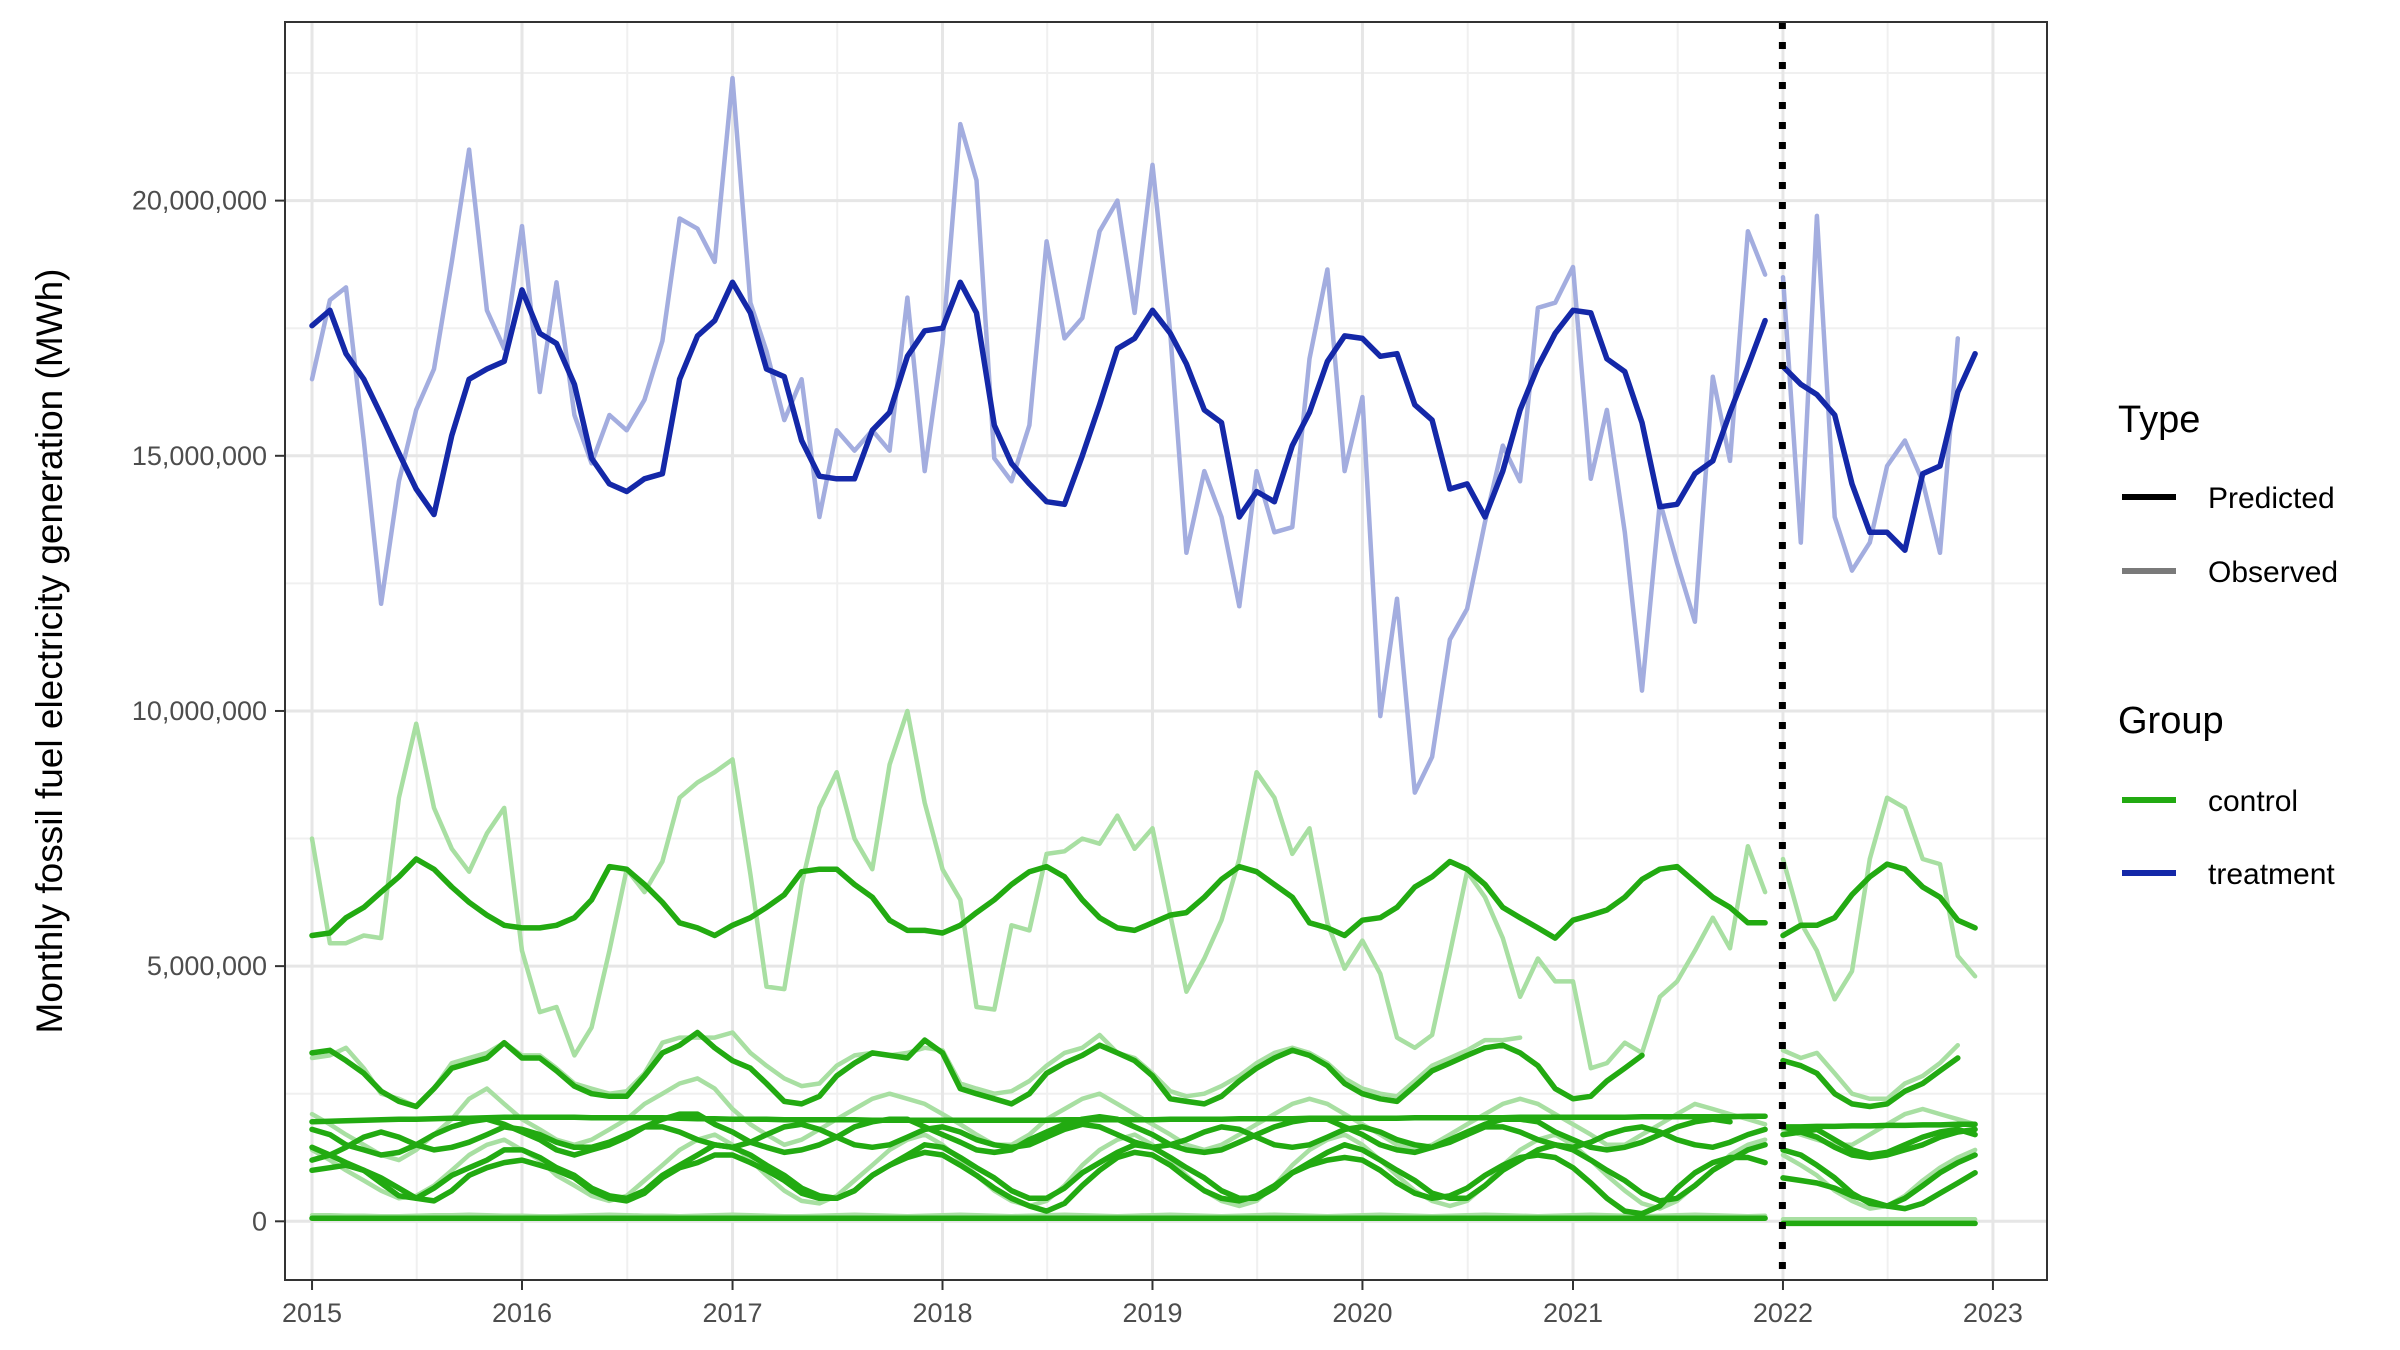 Image resolution: width=2400 pixels, height=1350 pixels. Describe the element at coordinates (199, 456) in the screenshot. I see `y-tick-label: 15,000,000` at that location.